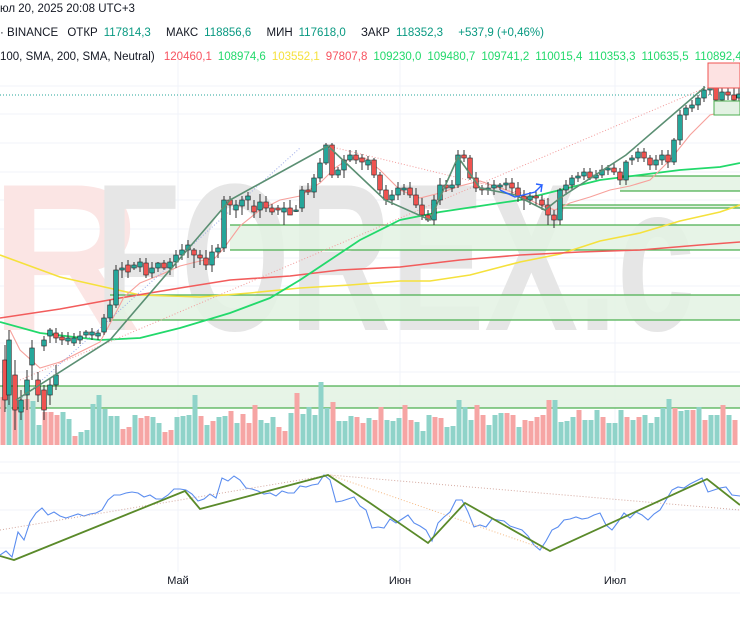  What do you see at coordinates (29, 33) in the screenshot?
I see `exchange-name: · BINANCE` at bounding box center [29, 33].